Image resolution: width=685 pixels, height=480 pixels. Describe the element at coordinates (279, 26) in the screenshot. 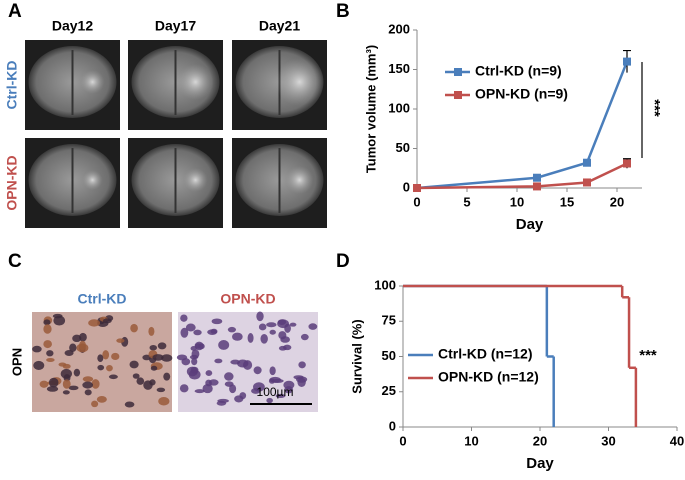

I see `column-label: Day21` at that location.